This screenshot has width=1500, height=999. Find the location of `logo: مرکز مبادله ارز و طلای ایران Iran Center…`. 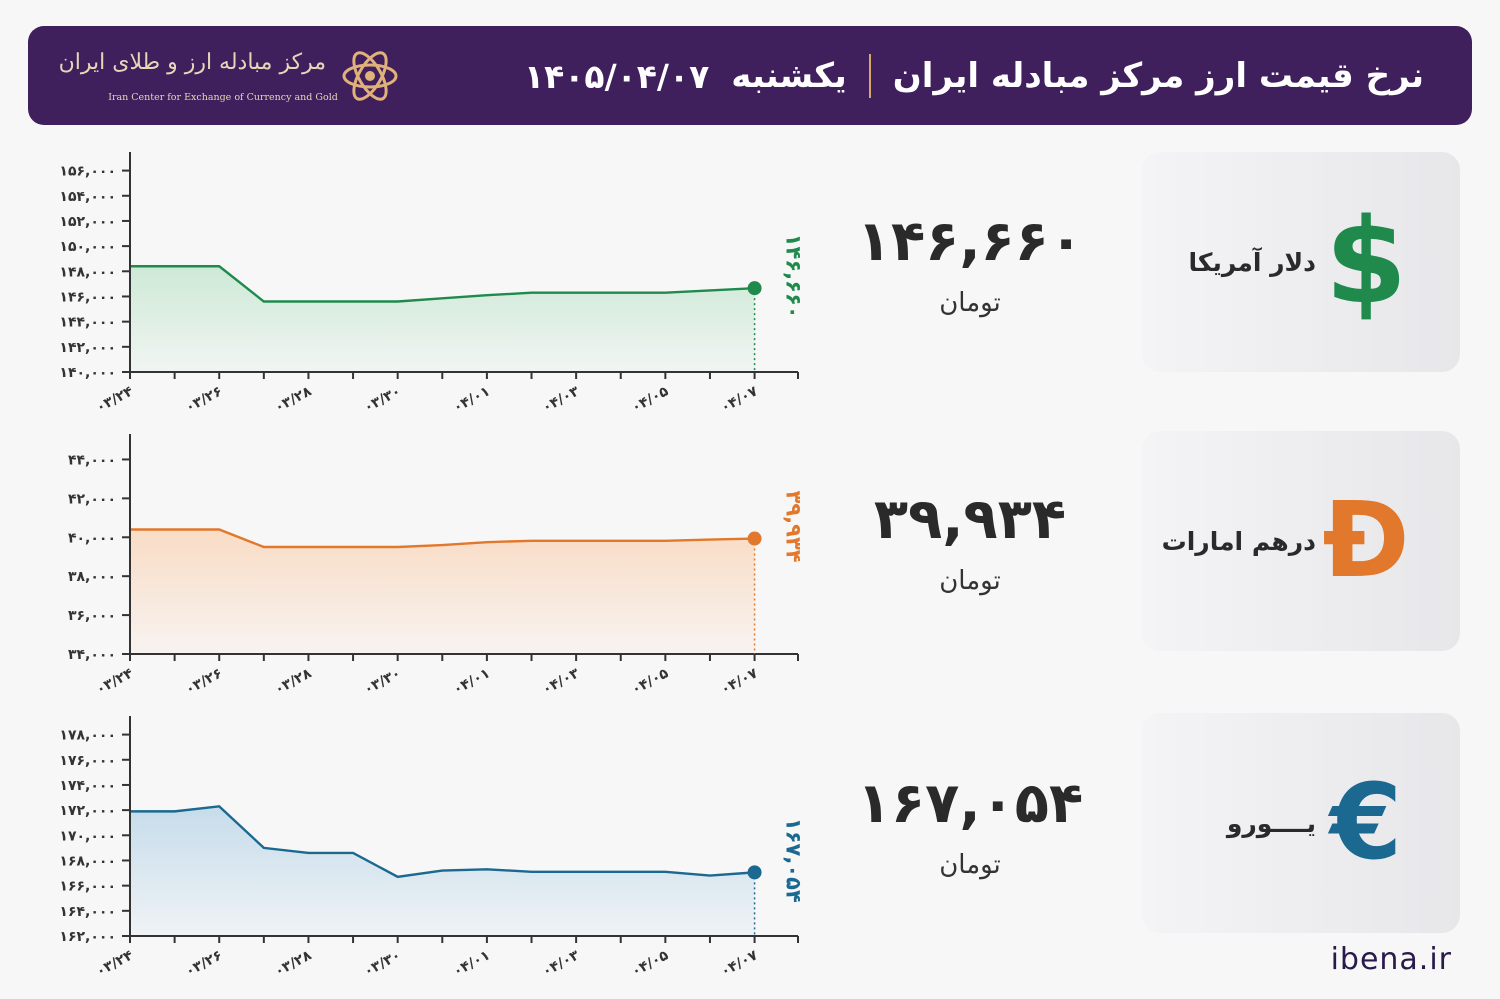

logo: مرکز مبادله ارز و طلای ایران Iran Center… is located at coordinates (232, 76).